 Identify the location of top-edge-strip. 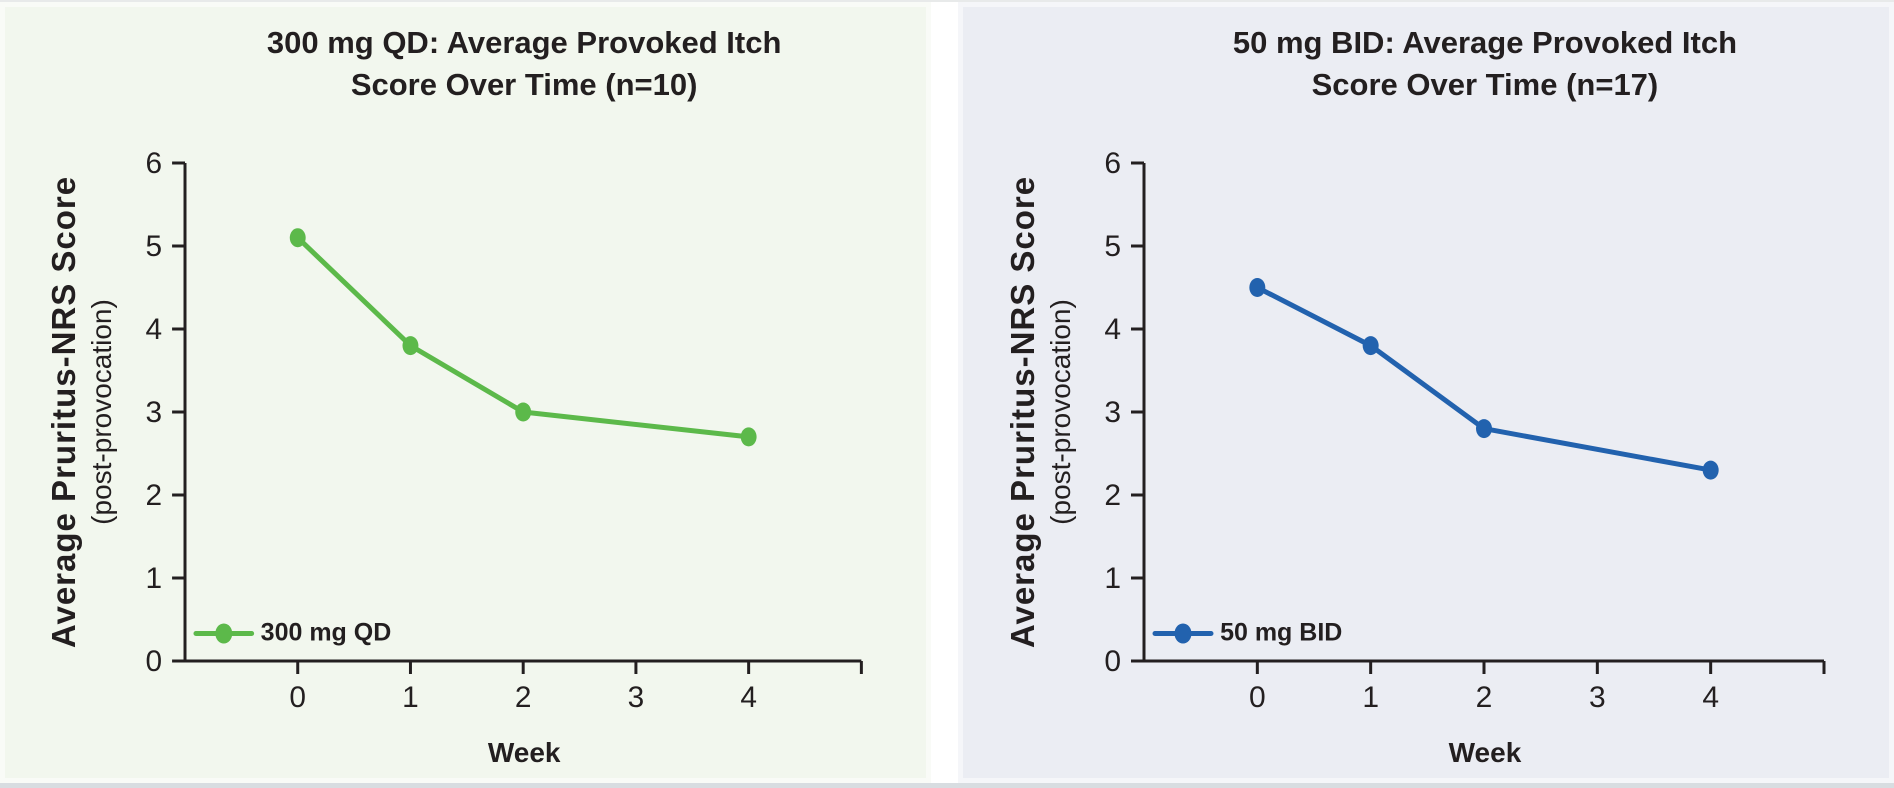
(947, 1).